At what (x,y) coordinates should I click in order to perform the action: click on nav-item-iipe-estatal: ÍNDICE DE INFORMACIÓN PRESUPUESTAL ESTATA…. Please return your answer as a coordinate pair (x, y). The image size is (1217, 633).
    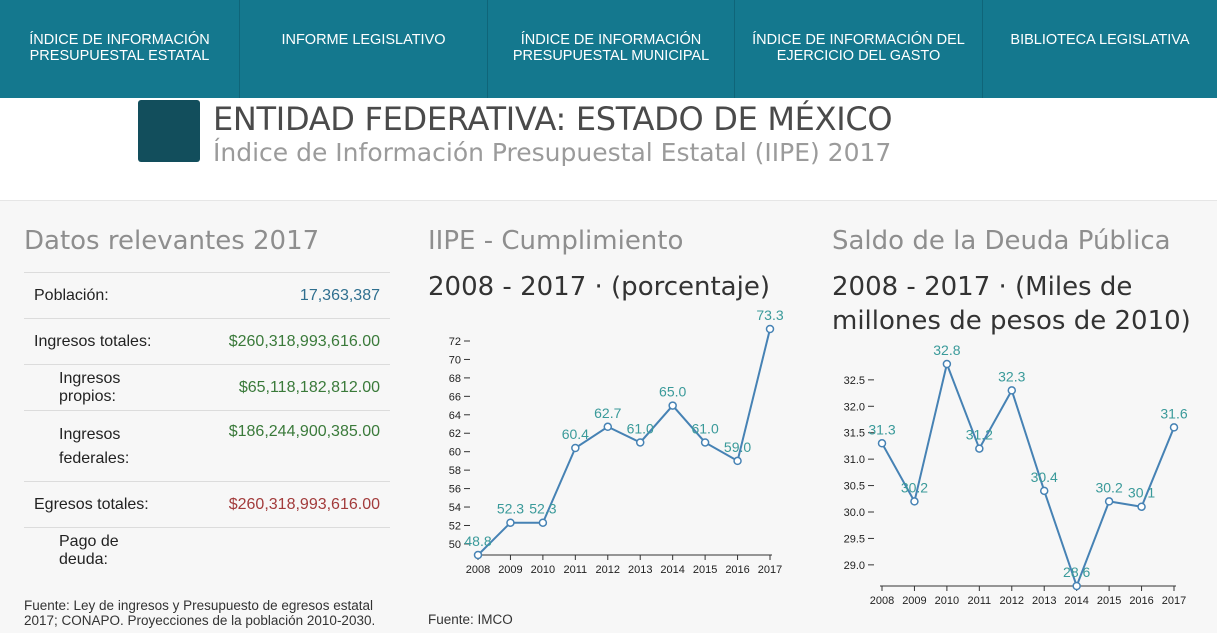
    Looking at the image, I should click on (120, 49).